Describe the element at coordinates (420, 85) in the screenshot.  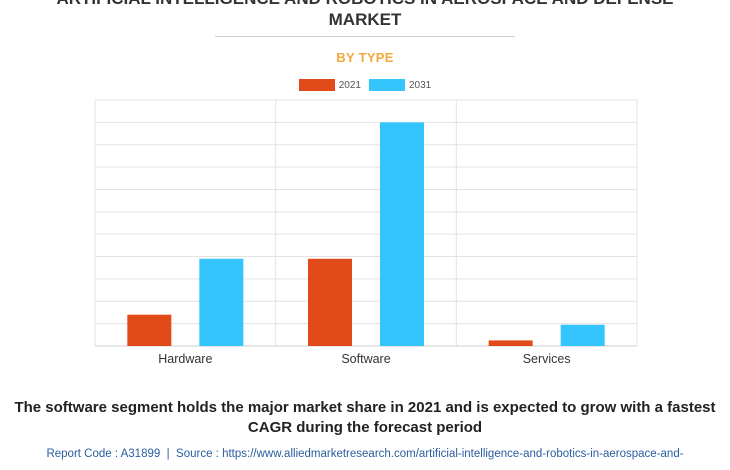
I see `legend-label-2031: 2031` at that location.